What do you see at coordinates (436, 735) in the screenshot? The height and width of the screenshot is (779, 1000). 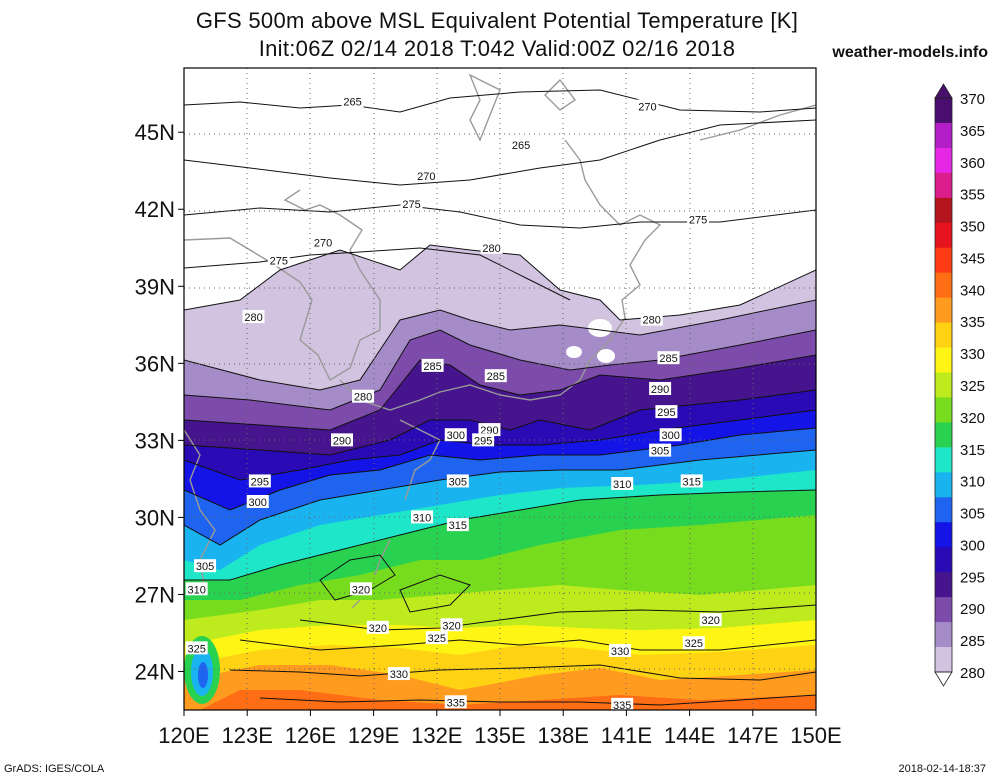 I see `lon-tick-label: 132E` at bounding box center [436, 735].